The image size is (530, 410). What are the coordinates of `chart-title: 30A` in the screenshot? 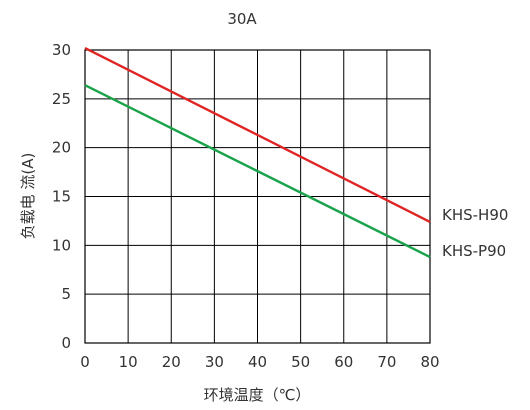 It's located at (242, 19).